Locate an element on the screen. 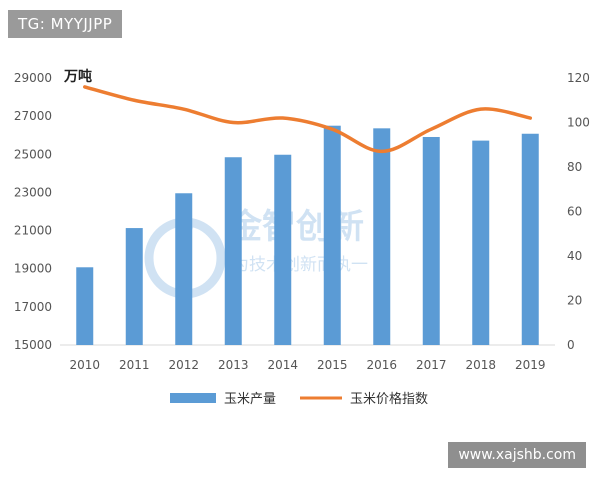 The height and width of the screenshot is (480, 600). y-left-tick-label: 27000 is located at coordinates (33, 116).